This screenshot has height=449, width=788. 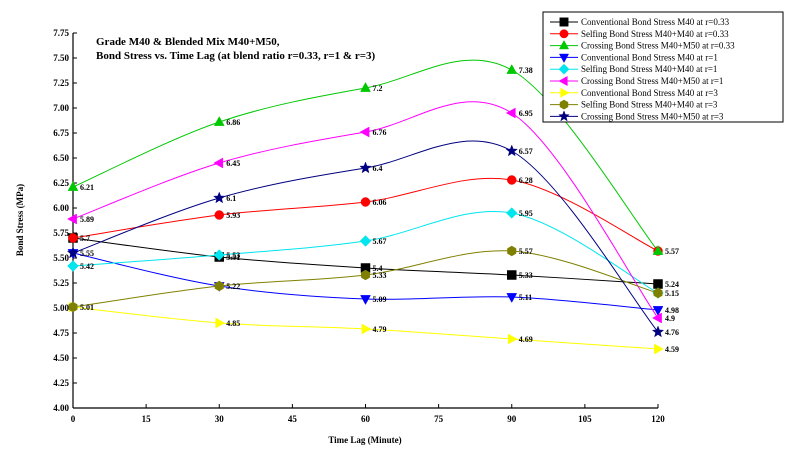 What do you see at coordinates (85, 238) in the screenshot?
I see `data-label: 5.7` at bounding box center [85, 238].